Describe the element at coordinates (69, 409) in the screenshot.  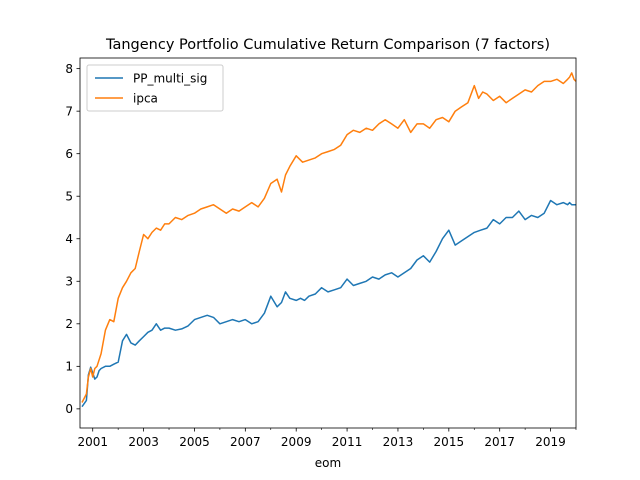
I see `y-tick-label: 0` at that location.